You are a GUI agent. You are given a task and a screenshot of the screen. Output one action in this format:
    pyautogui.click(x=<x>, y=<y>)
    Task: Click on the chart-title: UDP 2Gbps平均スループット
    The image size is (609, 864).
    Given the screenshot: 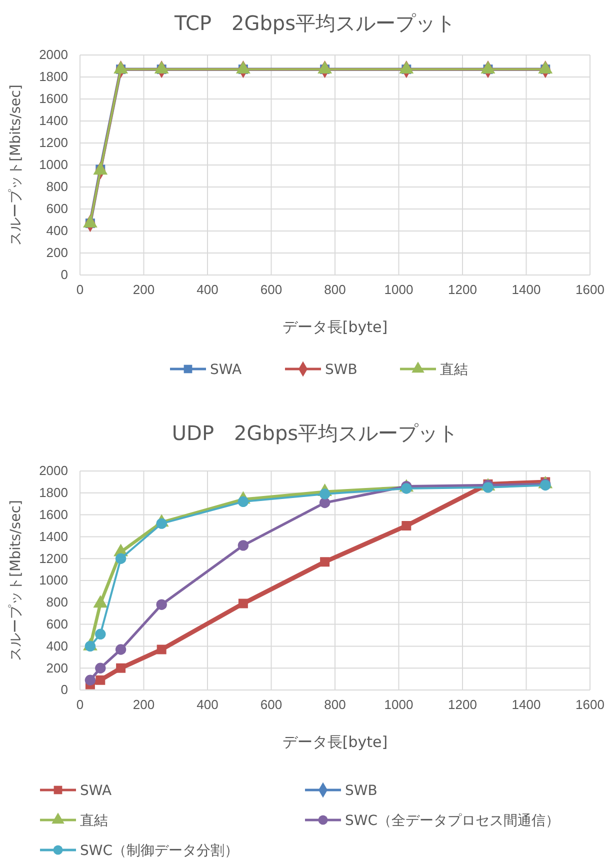 What is the action you would take?
    pyautogui.click(x=315, y=433)
    